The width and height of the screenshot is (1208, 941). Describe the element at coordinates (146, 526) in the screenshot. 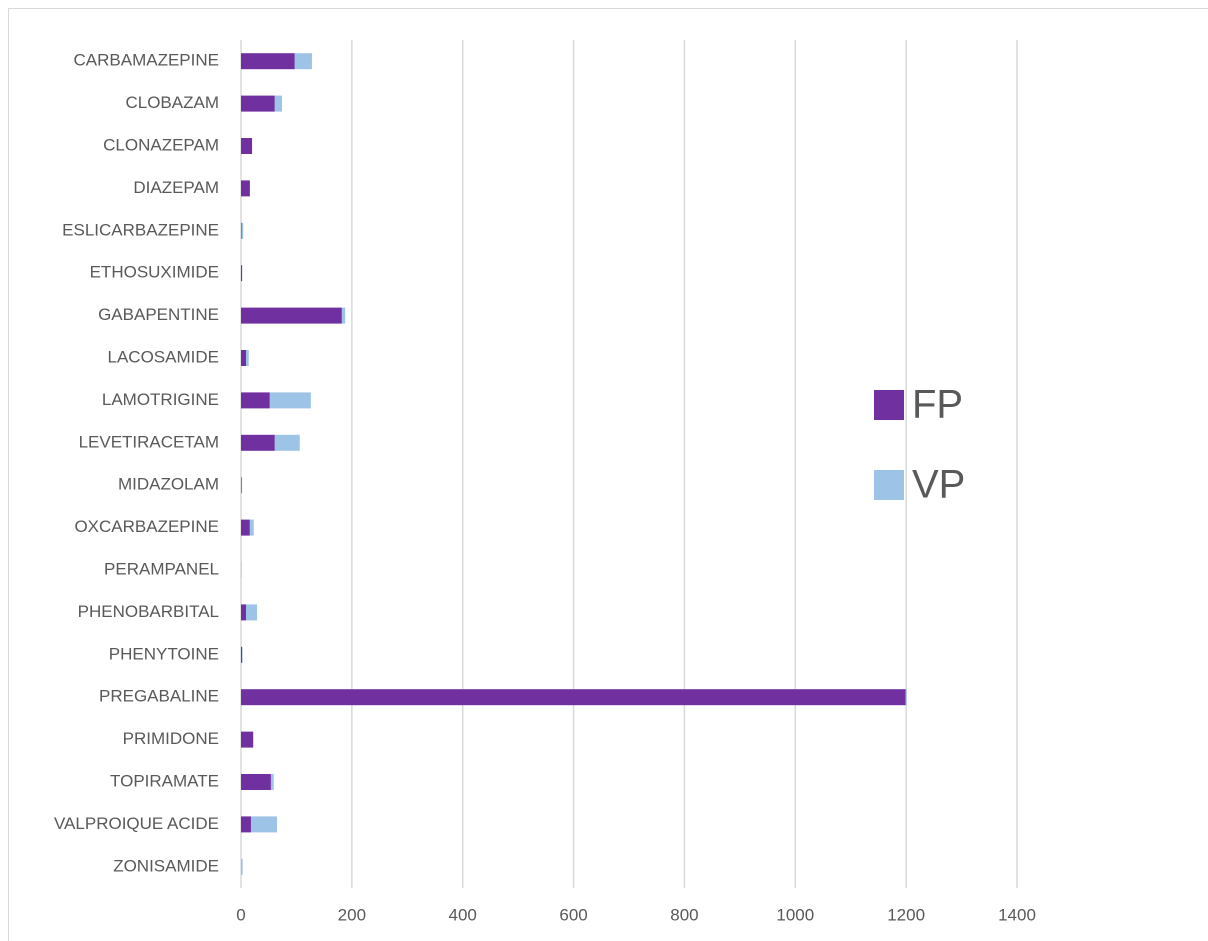

I see `y-tick-label: OXCARBAZEPINE` at that location.